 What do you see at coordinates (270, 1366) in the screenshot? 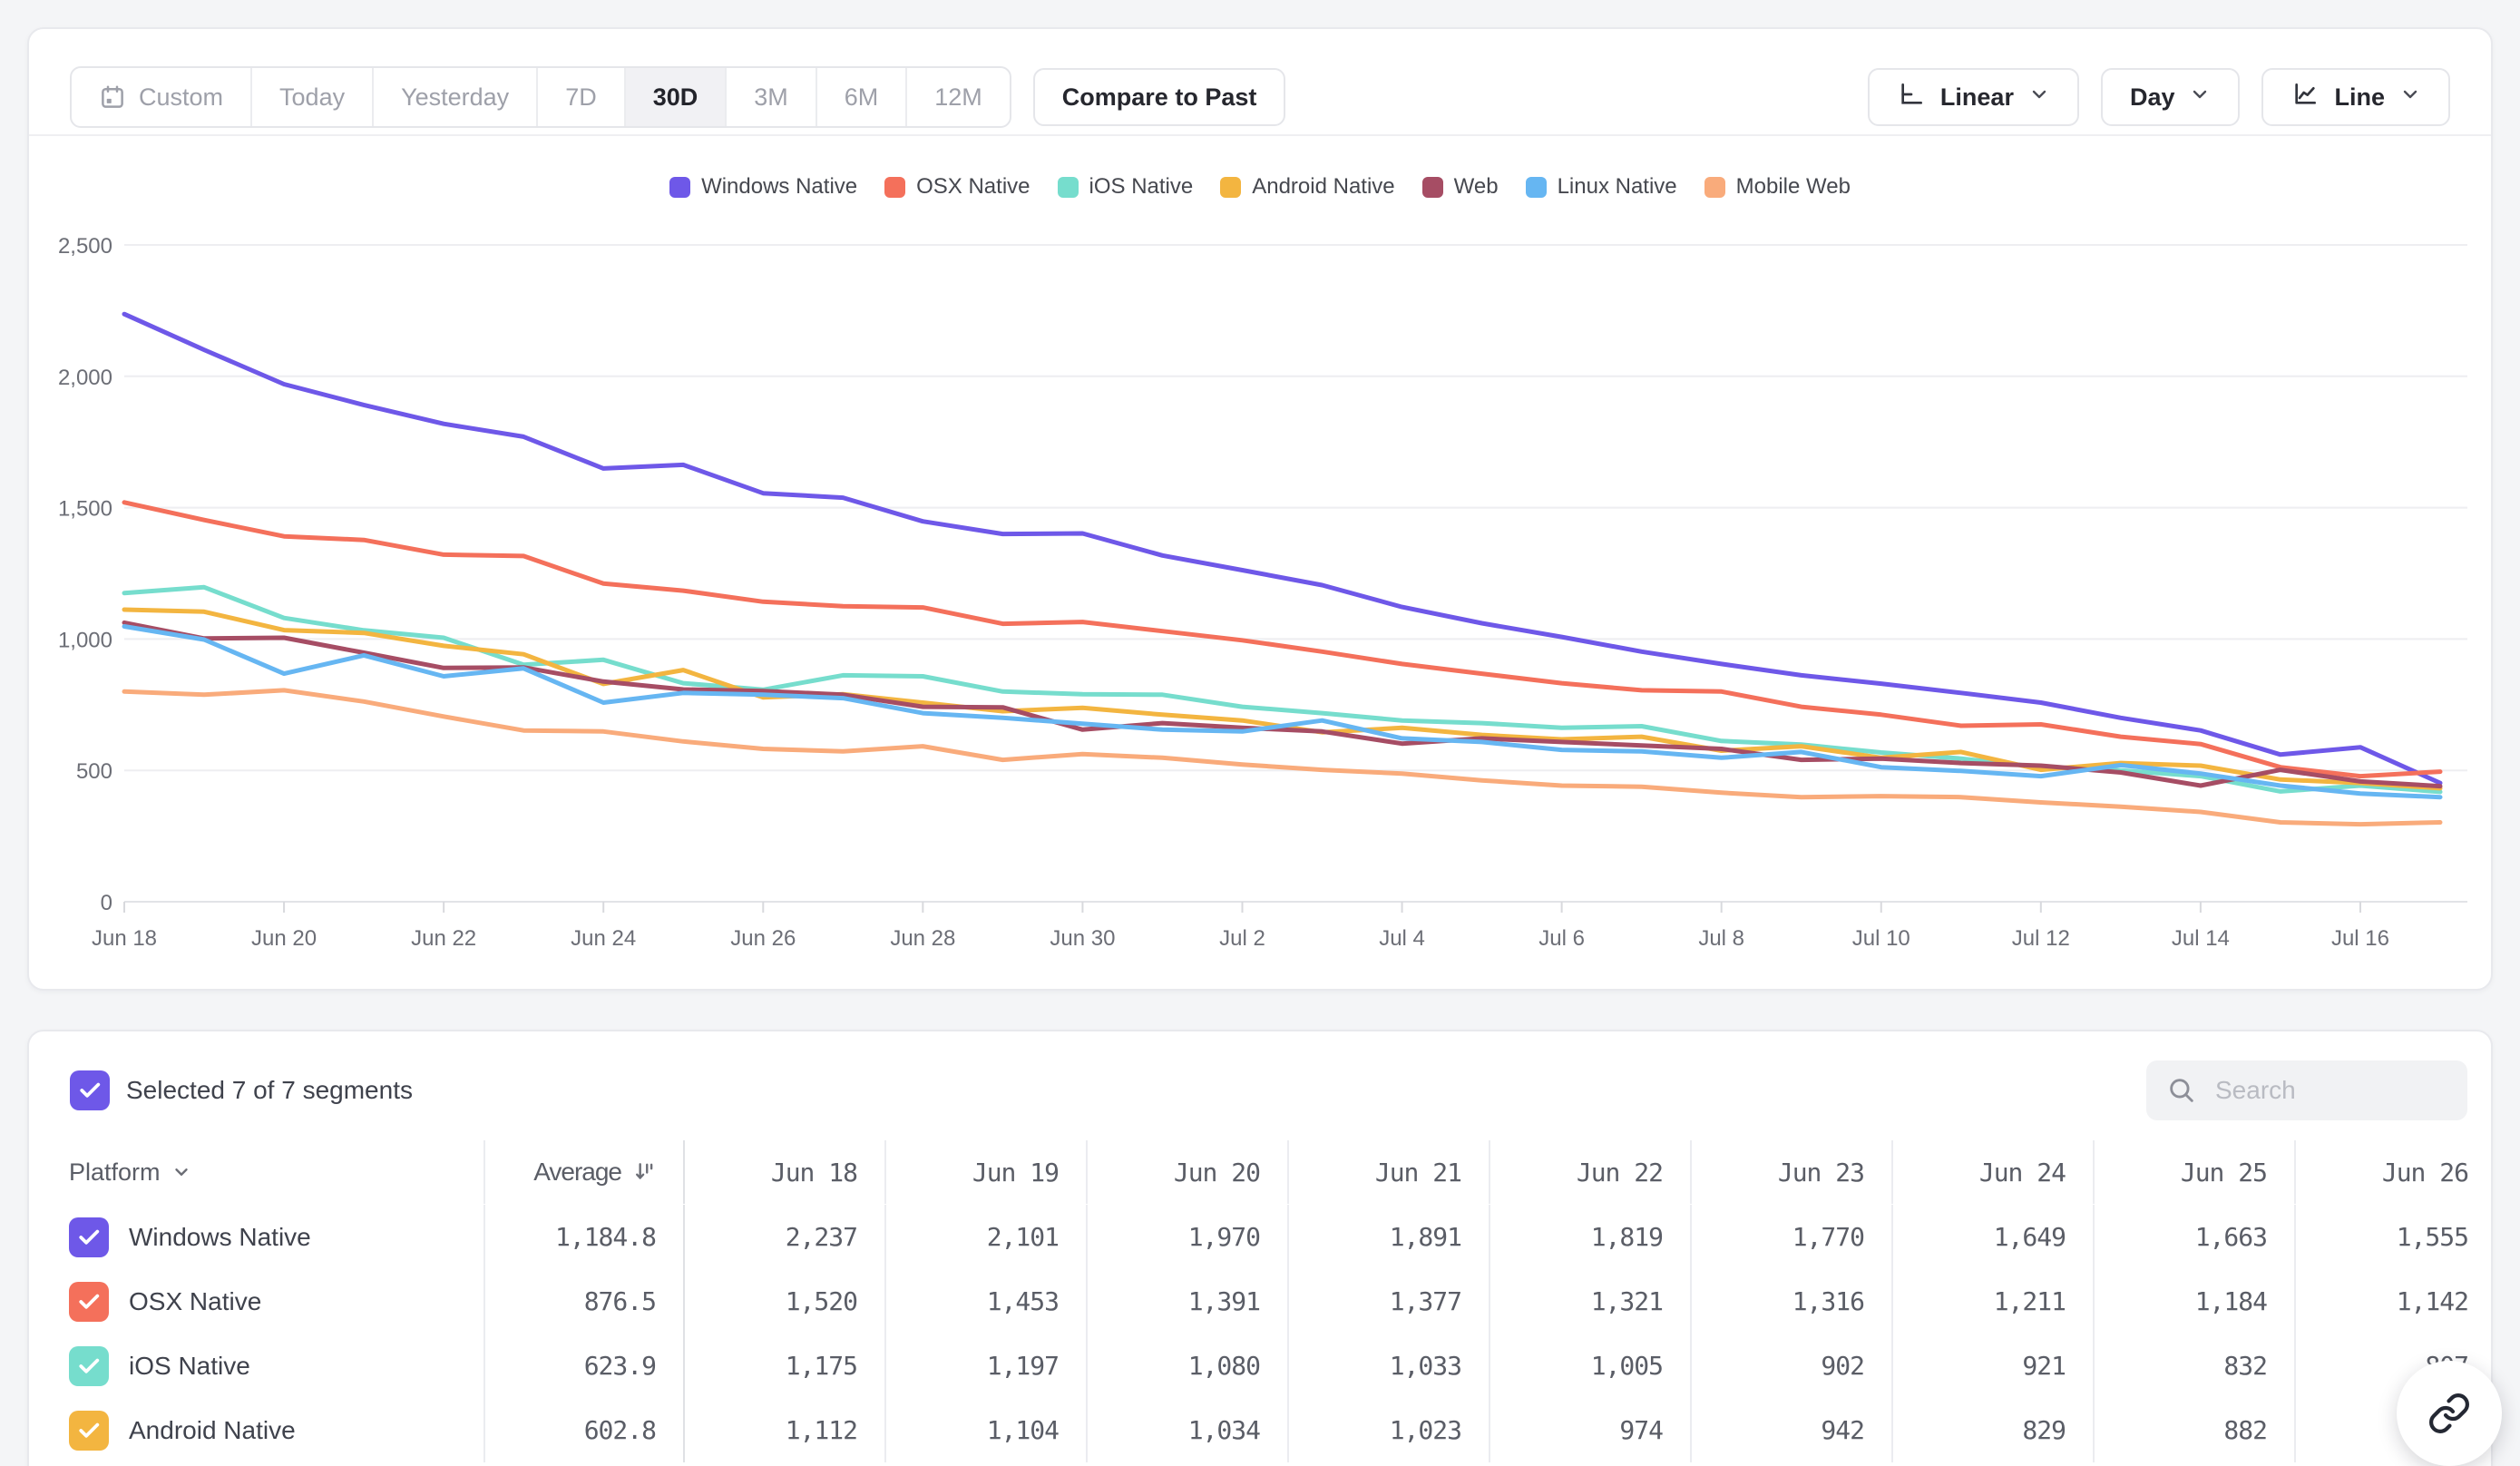
I see `segment-row-ios-native: iOS Native` at bounding box center [270, 1366].